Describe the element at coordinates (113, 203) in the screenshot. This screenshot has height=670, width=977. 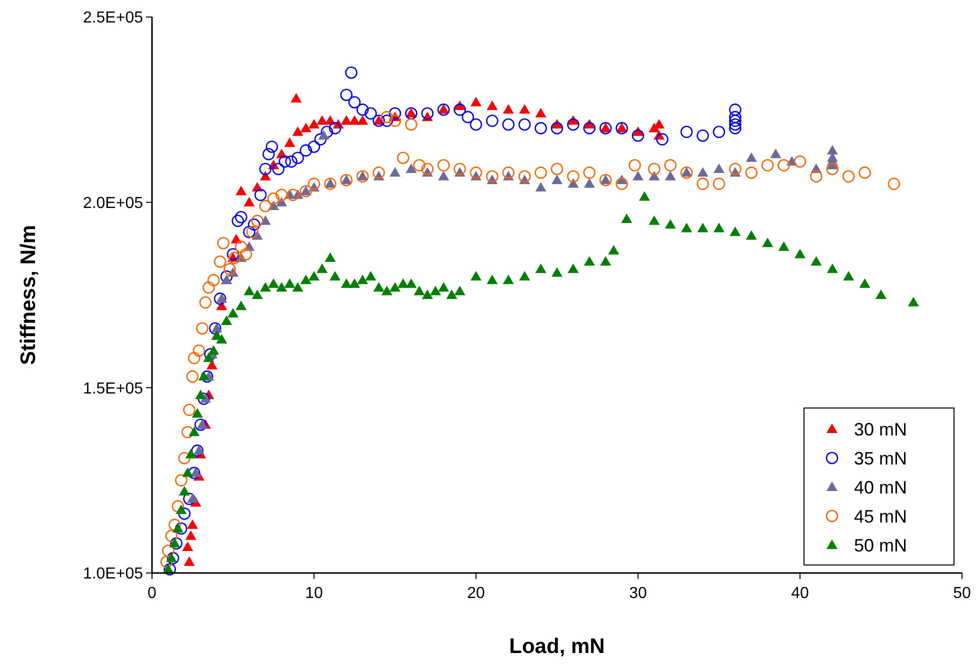
I see `y-tick-label: 2.0E+05` at that location.